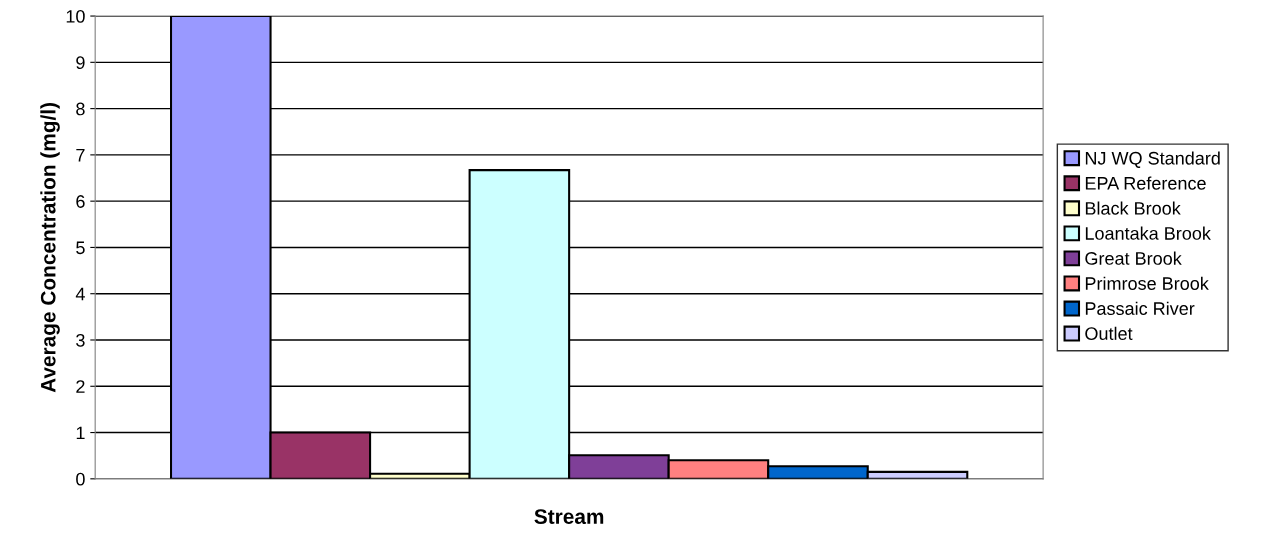  What do you see at coordinates (80, 201) in the screenshot?
I see `y-tick-label: 6` at bounding box center [80, 201].